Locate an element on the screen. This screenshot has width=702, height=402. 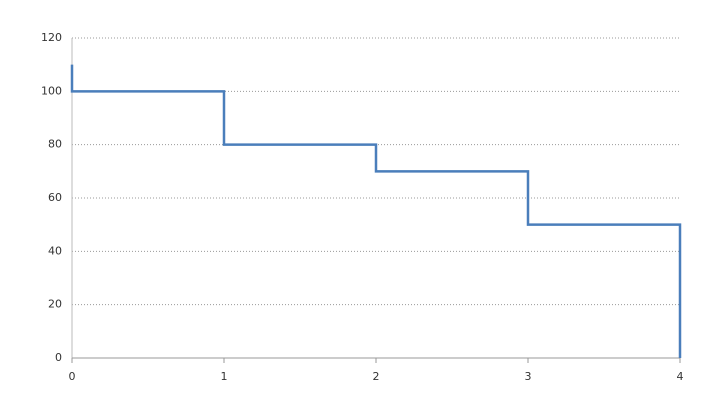
y-tick-label: 80 is located at coordinates (55, 144).